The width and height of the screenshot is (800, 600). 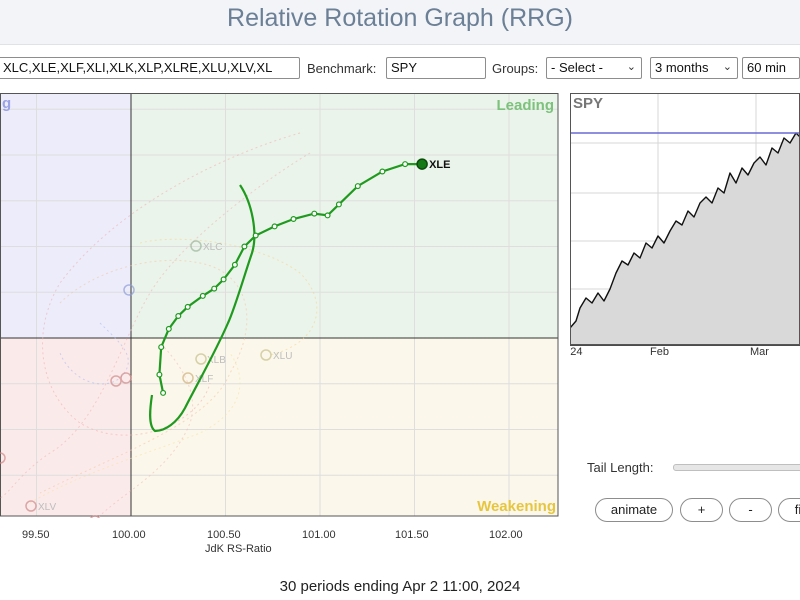 I want to click on groups-select: - Select - ⌄, so click(x=594, y=68).